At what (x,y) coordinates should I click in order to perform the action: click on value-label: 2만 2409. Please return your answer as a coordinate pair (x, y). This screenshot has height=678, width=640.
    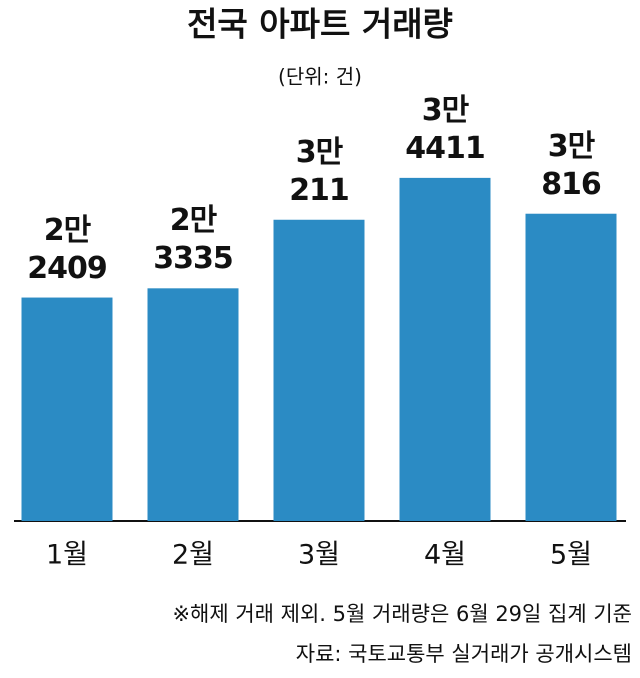
    Looking at the image, I should click on (67, 249).